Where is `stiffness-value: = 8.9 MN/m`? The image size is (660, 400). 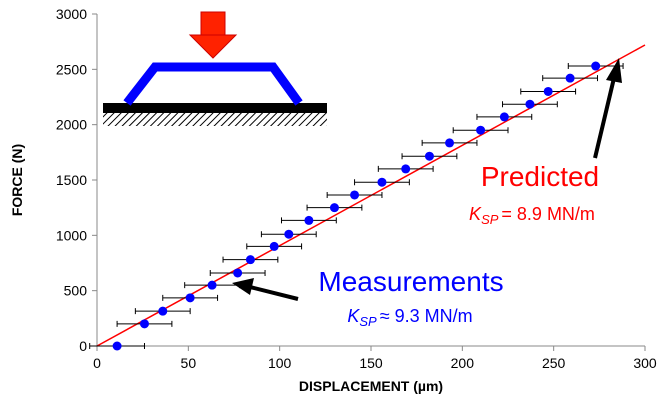
stiffness-value: = 8.9 MN/m is located at coordinates (548, 214).